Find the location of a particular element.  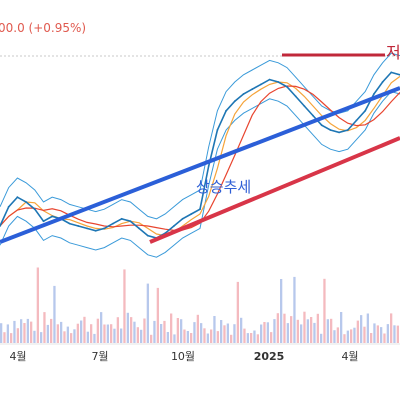

price-change-label: 00.0 (+0.95%) is located at coordinates (43, 28).